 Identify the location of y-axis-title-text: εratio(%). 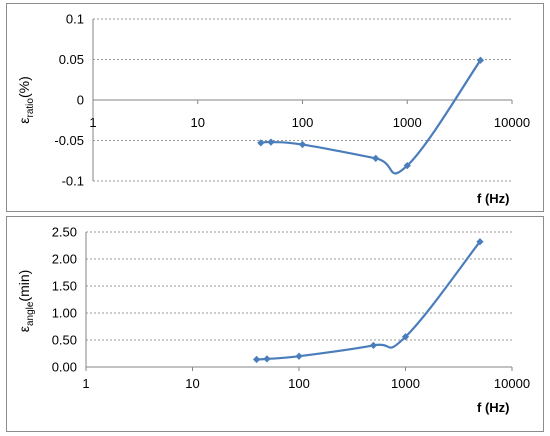
(26, 99).